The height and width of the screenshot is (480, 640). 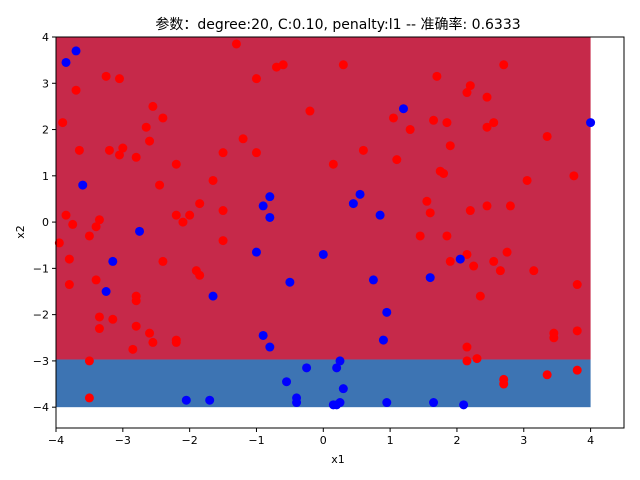 I want to click on decision-region-blue, so click(x=323, y=383).